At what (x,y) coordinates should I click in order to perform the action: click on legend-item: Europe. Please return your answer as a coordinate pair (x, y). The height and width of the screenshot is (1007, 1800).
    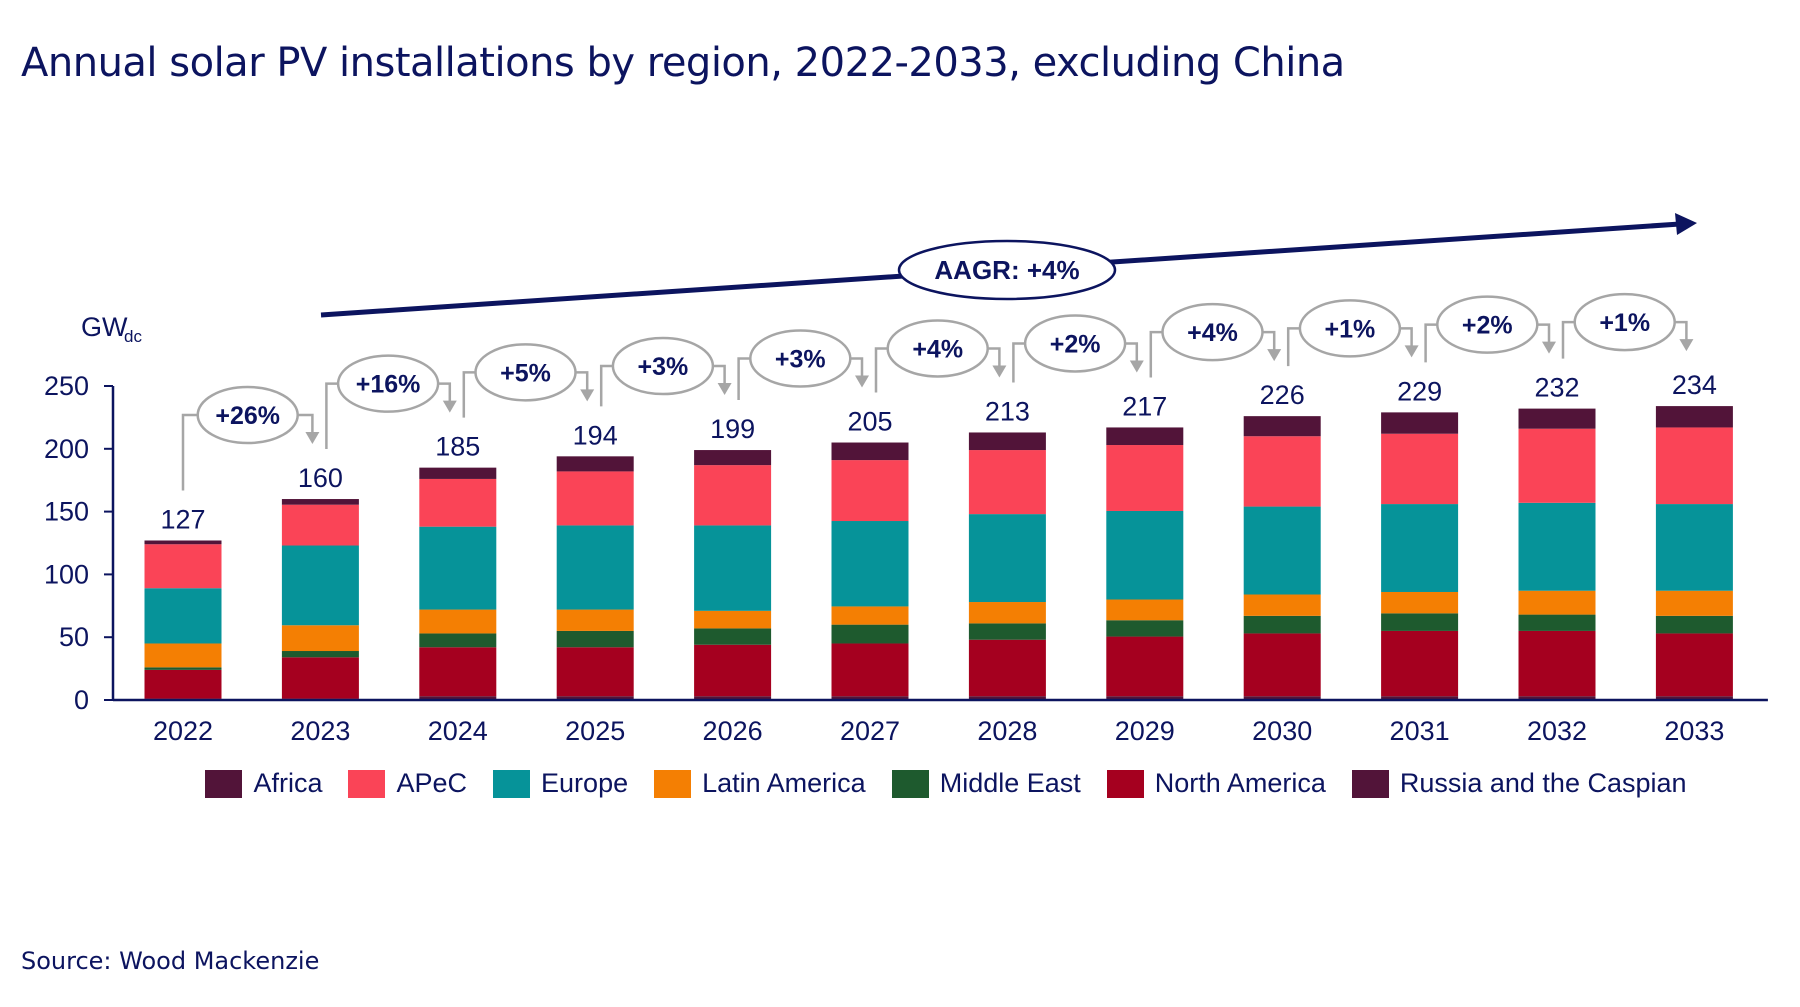
    Looking at the image, I should click on (560, 783).